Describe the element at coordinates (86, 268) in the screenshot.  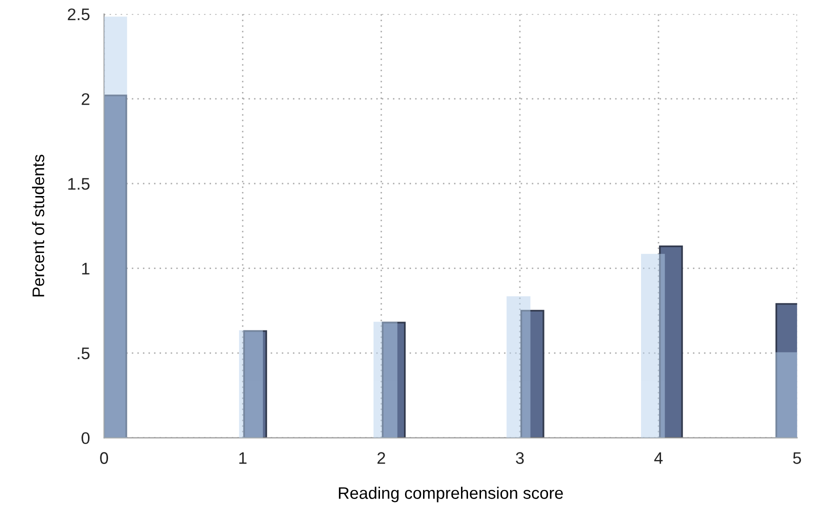
I see `y-tick-label: 1` at that location.